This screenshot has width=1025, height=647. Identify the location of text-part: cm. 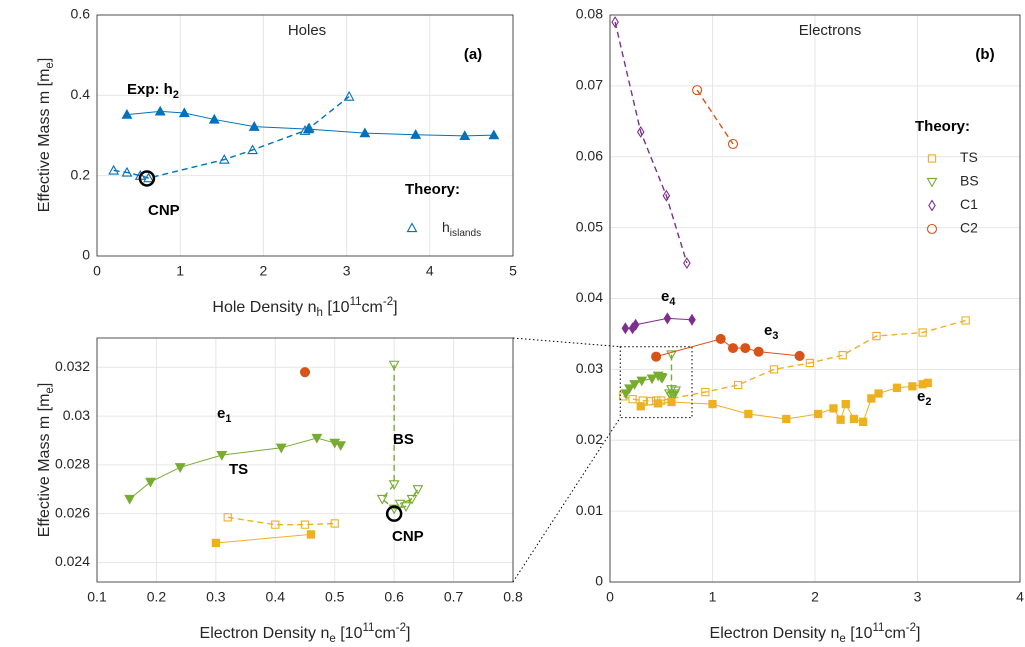
(372, 307).